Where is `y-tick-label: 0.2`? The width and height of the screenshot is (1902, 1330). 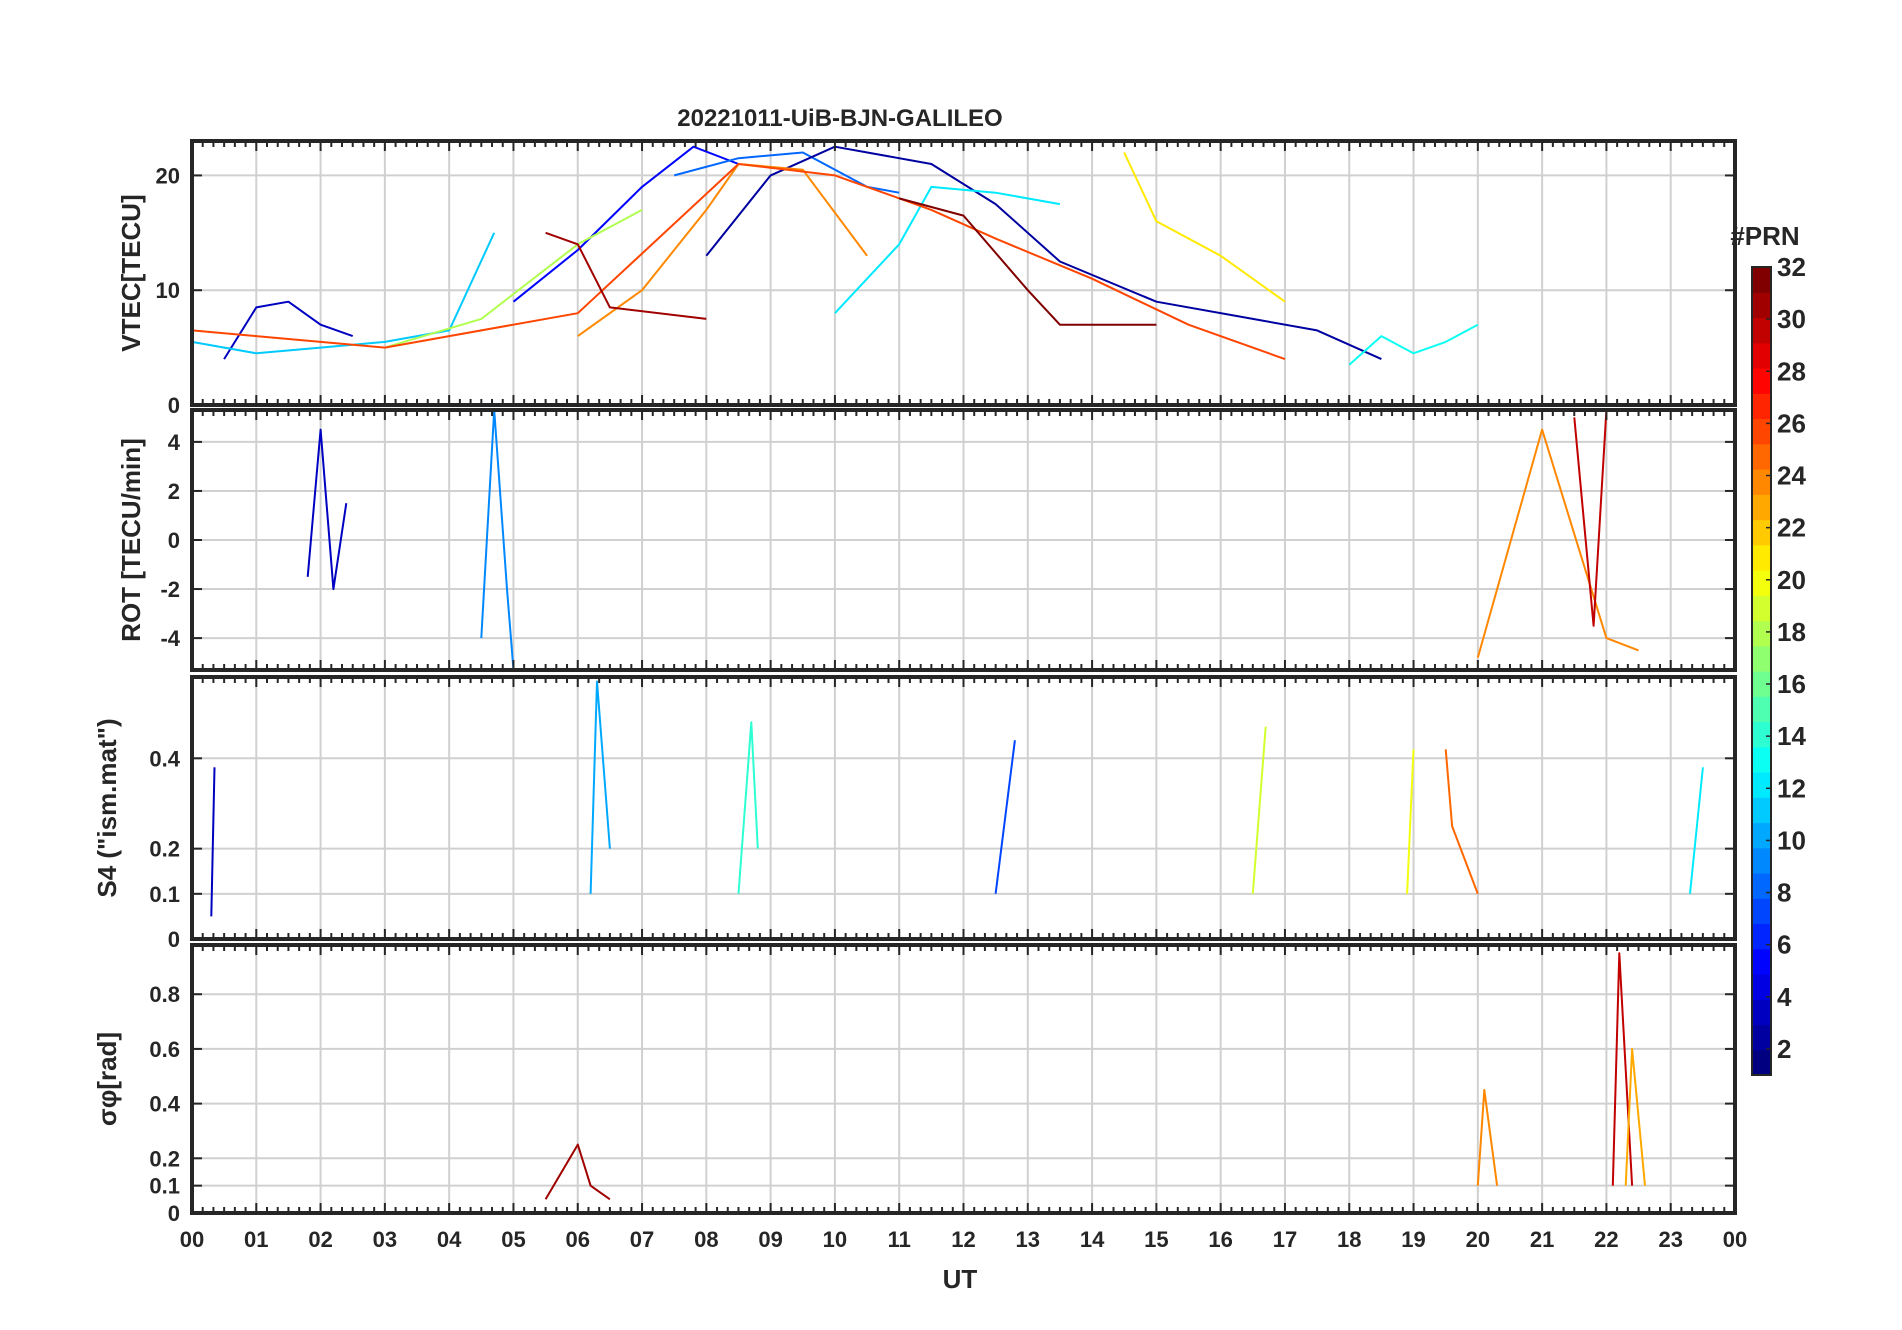
y-tick-label: 0.2 is located at coordinates (164, 849).